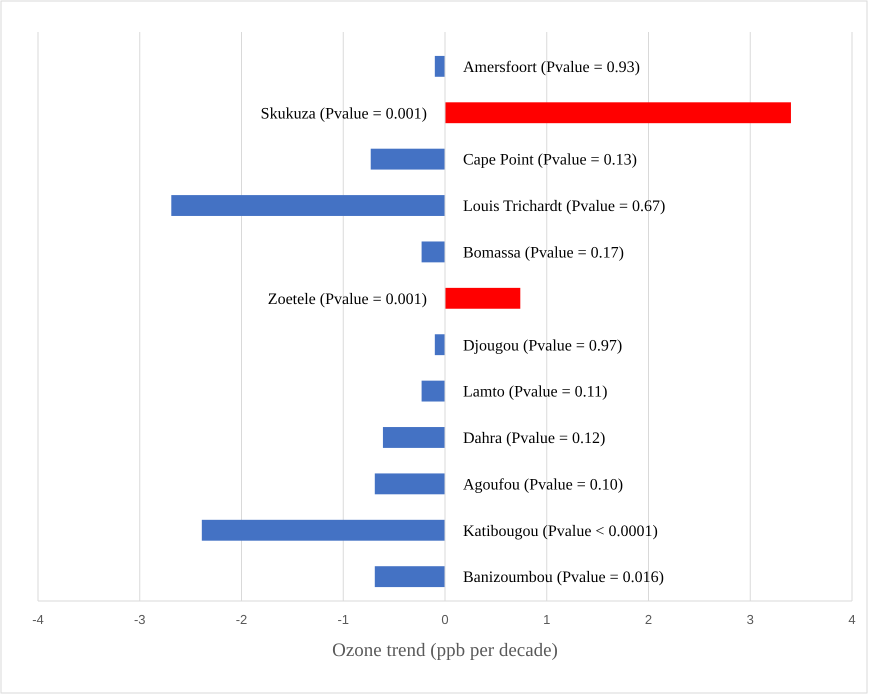  Describe the element at coordinates (564, 207) in the screenshot. I see `y-tick-label: Louis Trichardt (Pvalue = 0.67)` at that location.